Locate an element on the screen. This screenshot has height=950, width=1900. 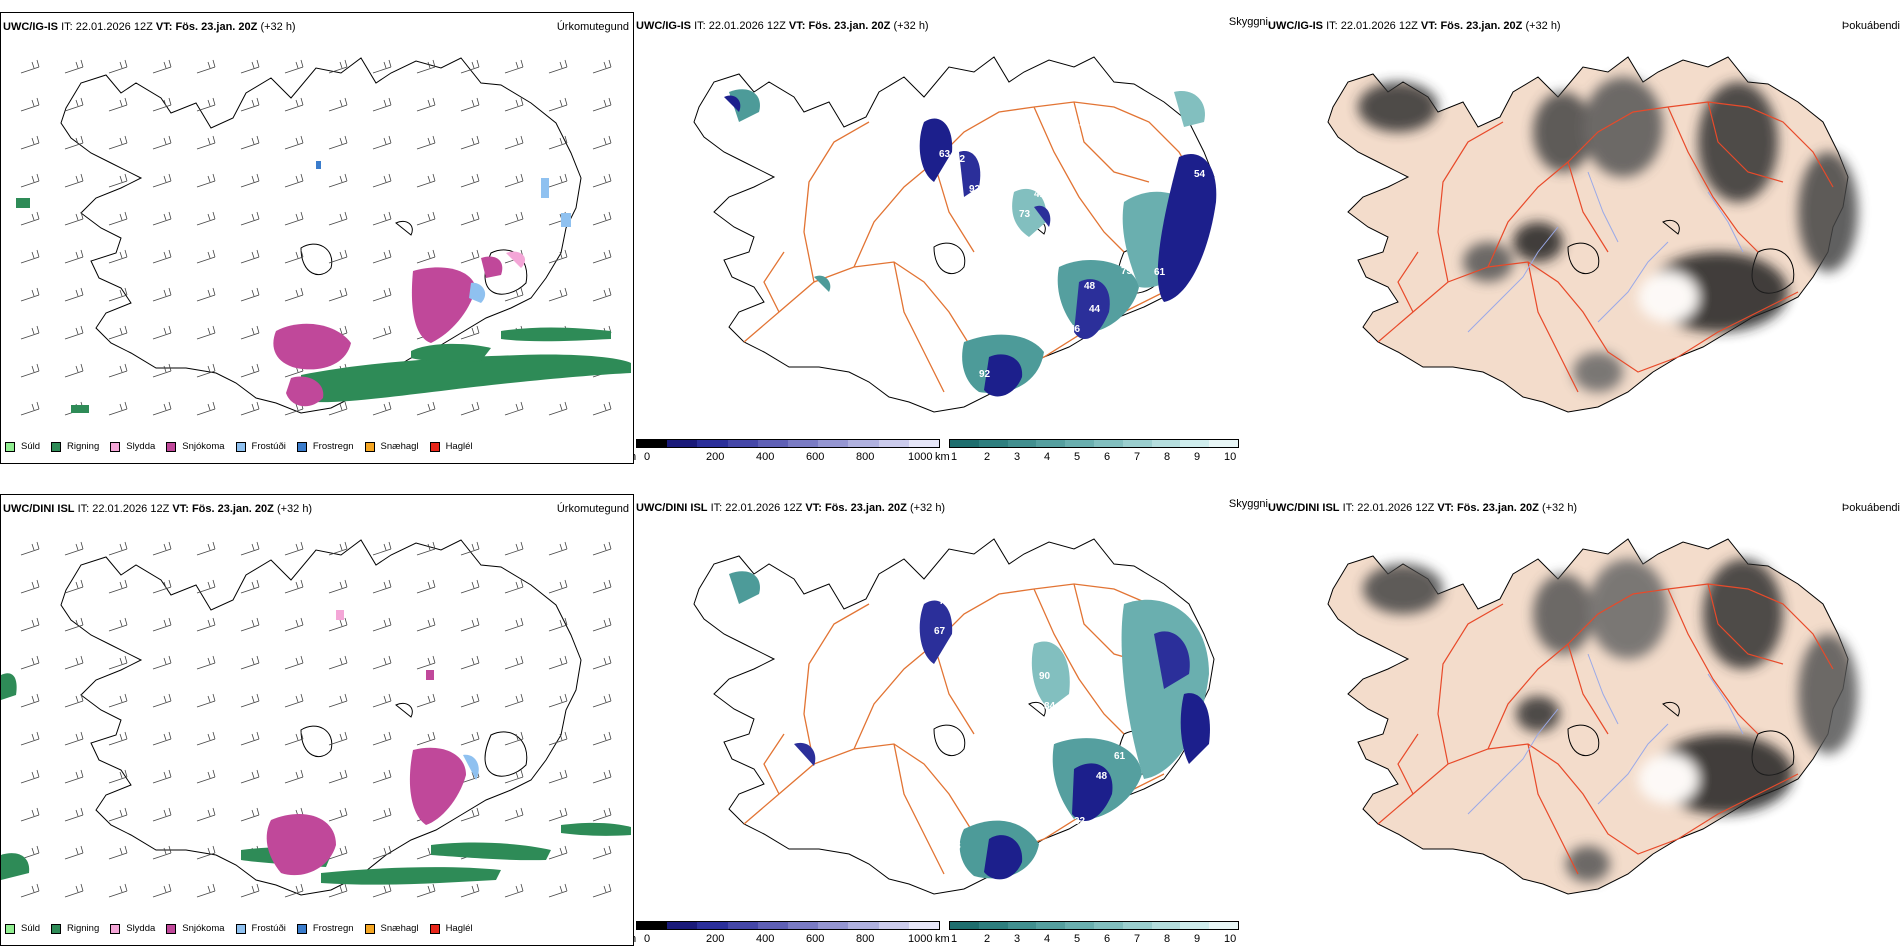
visibility-value-label: 95 is located at coordinates (1118, 603).